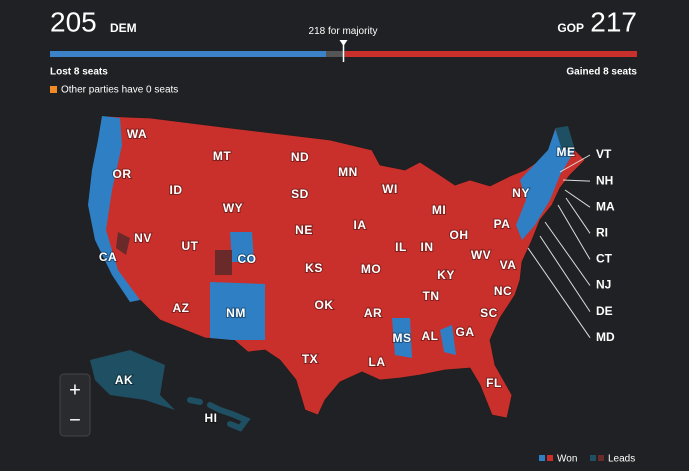  I want to click on state-label: AZ, so click(181, 308).